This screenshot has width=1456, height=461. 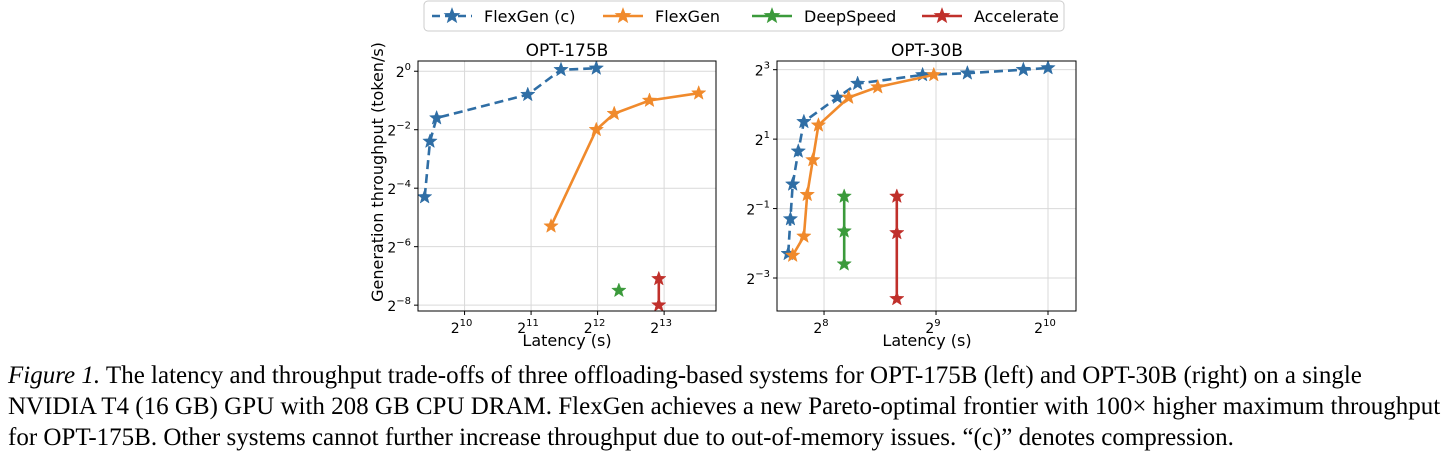 What do you see at coordinates (850, 16) in the screenshot?
I see `legend-label-deepspeed: DeepSpeed` at bounding box center [850, 16].